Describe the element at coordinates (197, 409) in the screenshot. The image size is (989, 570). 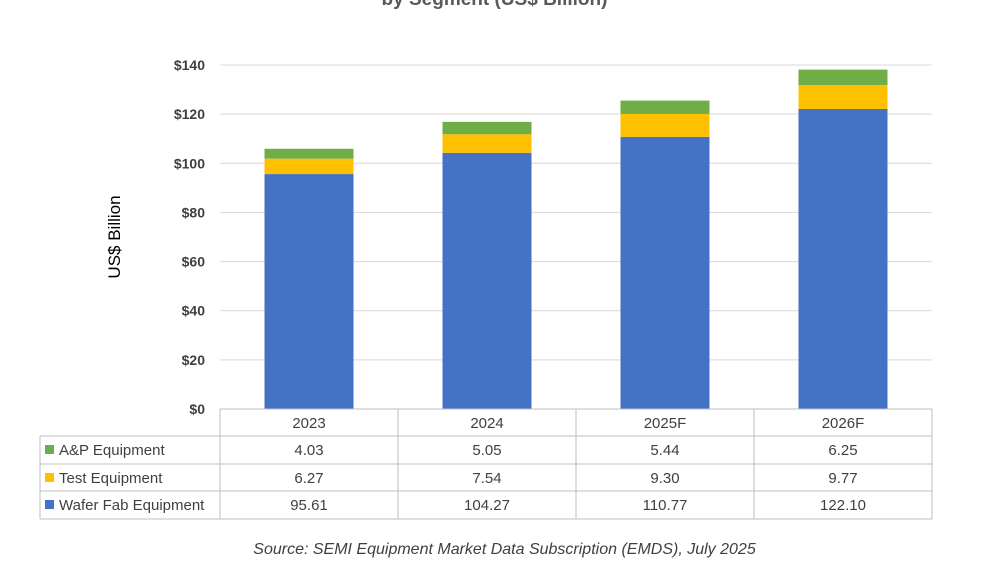
I see `y-tick-label: $0` at that location.